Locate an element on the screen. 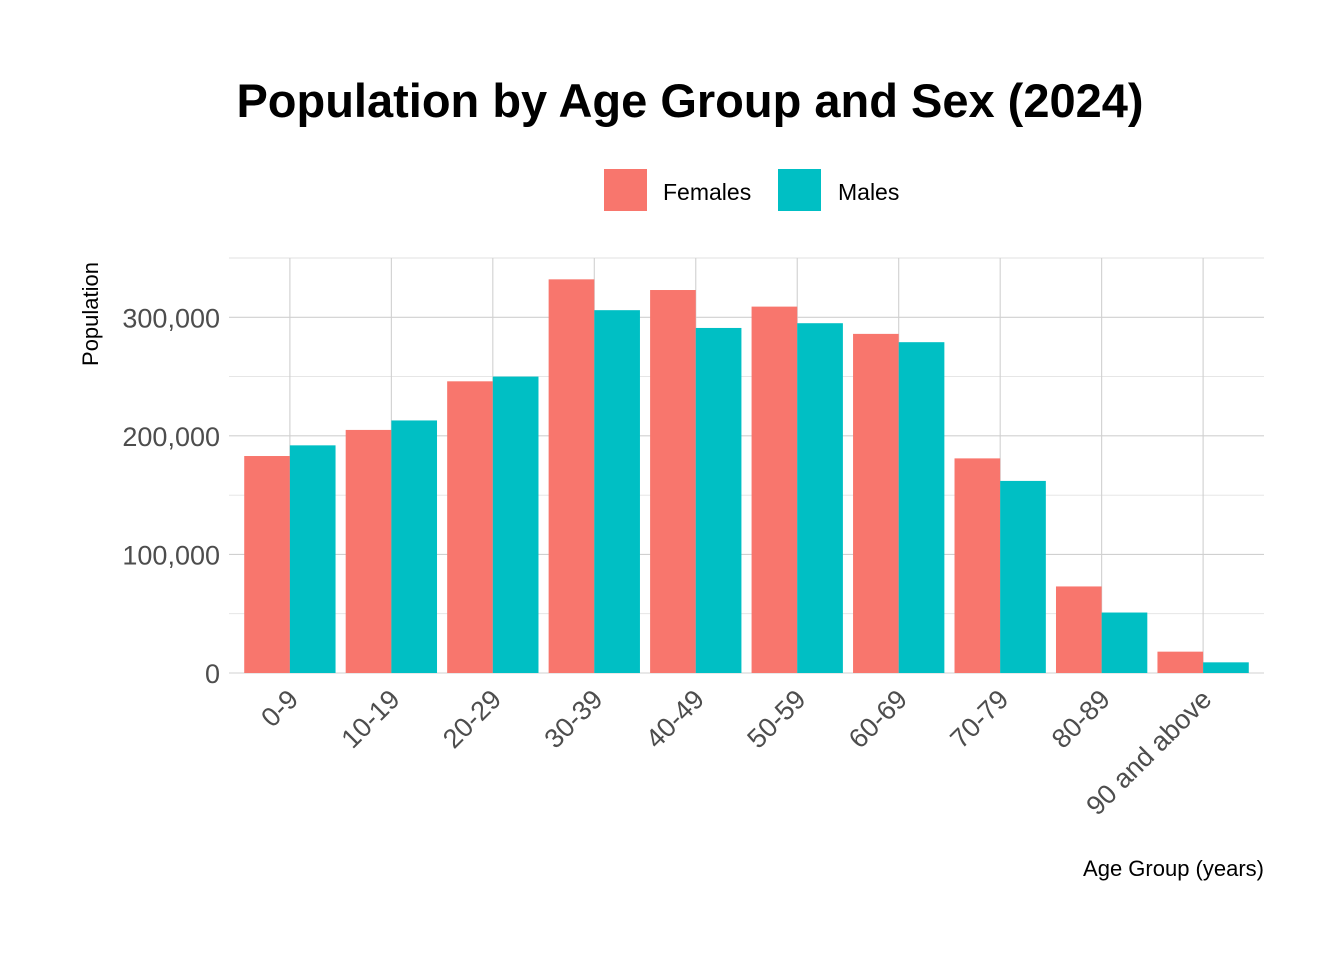 This screenshot has height=960, width=1344. x-tick-label: 20-29 is located at coordinates (472, 719).